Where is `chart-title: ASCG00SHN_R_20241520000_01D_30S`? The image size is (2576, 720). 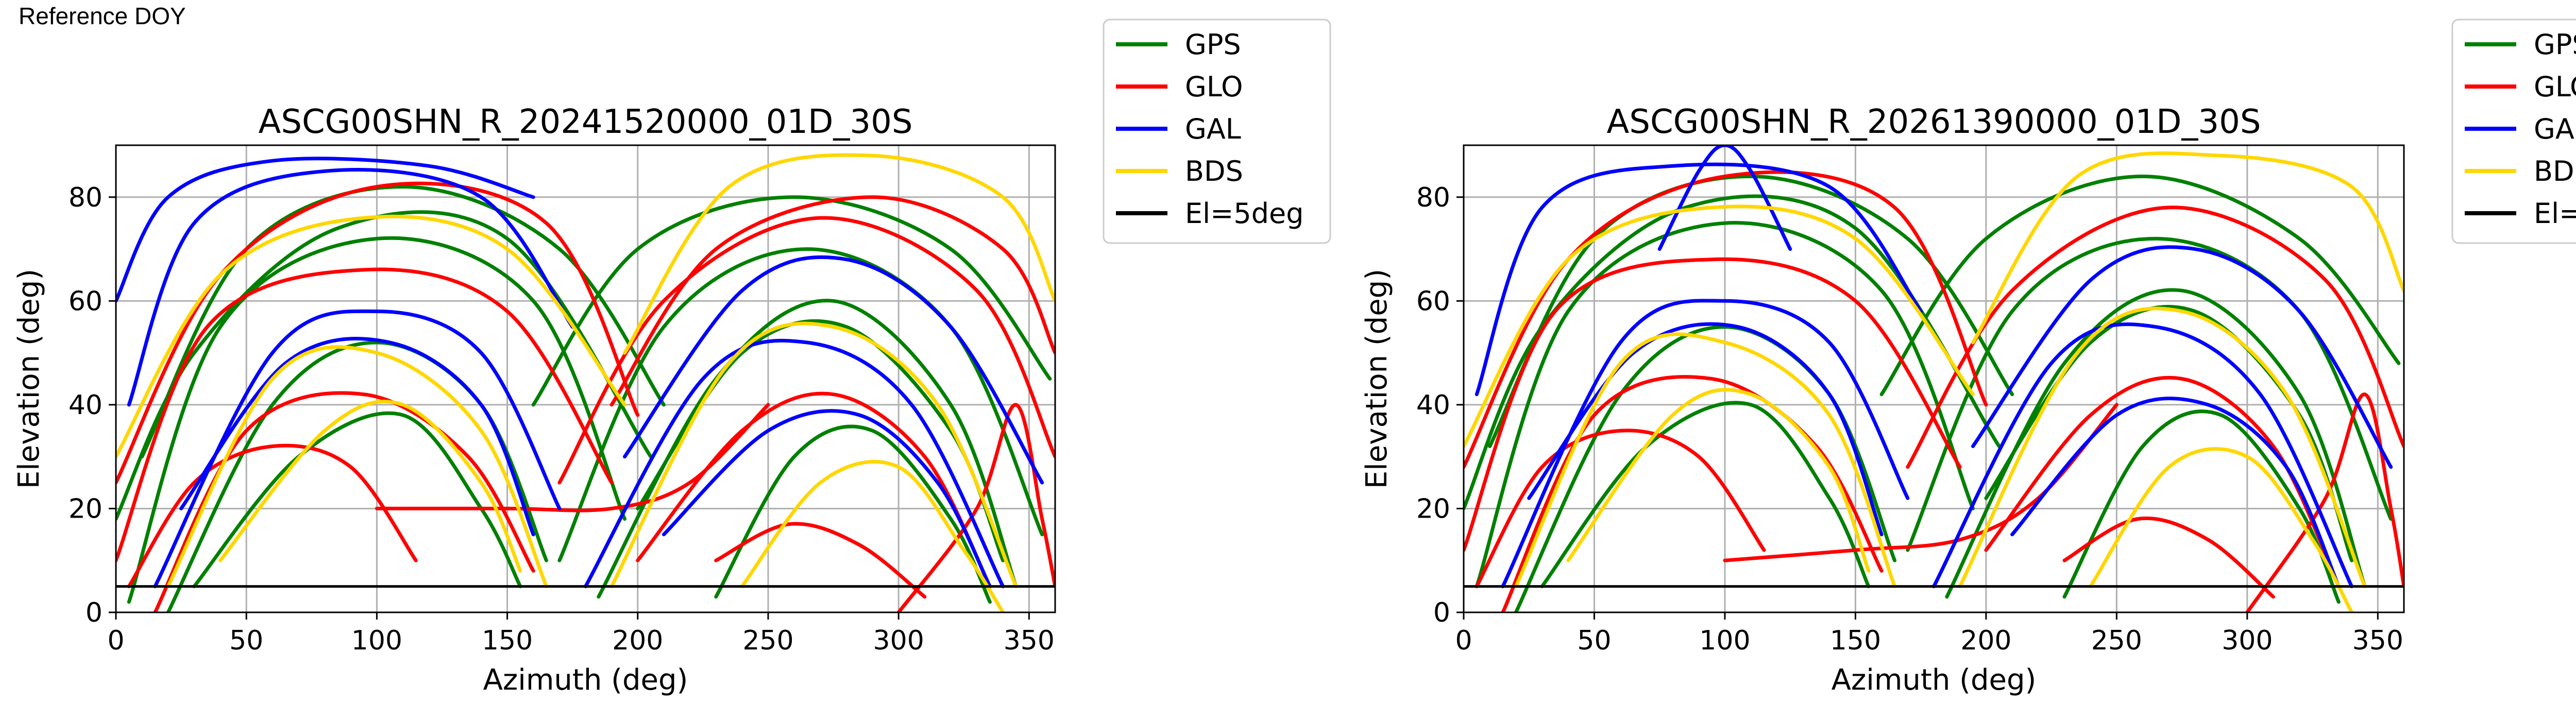
chart-title: ASCG00SHN_R_20241520000_01D_30S is located at coordinates (586, 122).